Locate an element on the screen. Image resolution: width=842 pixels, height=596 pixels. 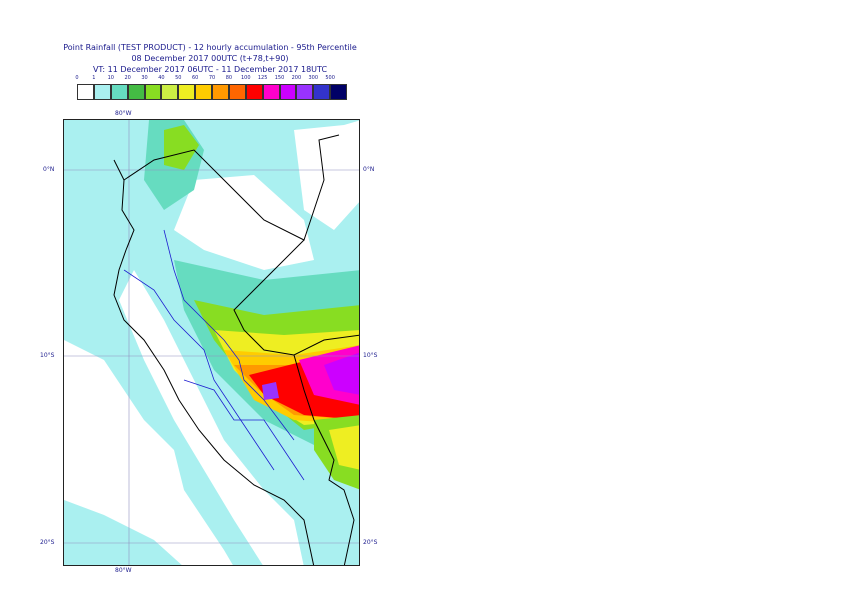
lat-label-0-right: 0°N is located at coordinates (369, 169).